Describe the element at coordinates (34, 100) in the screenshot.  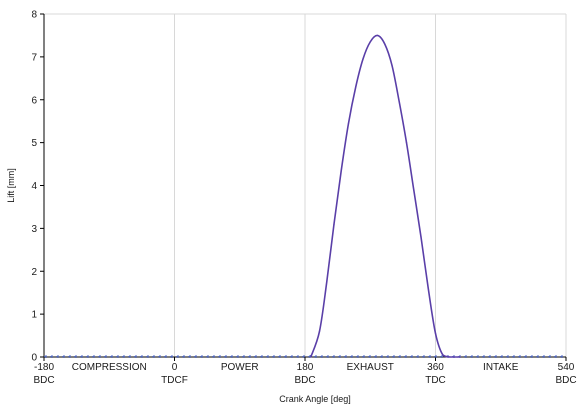
I see `y-tick-label: 6` at that location.